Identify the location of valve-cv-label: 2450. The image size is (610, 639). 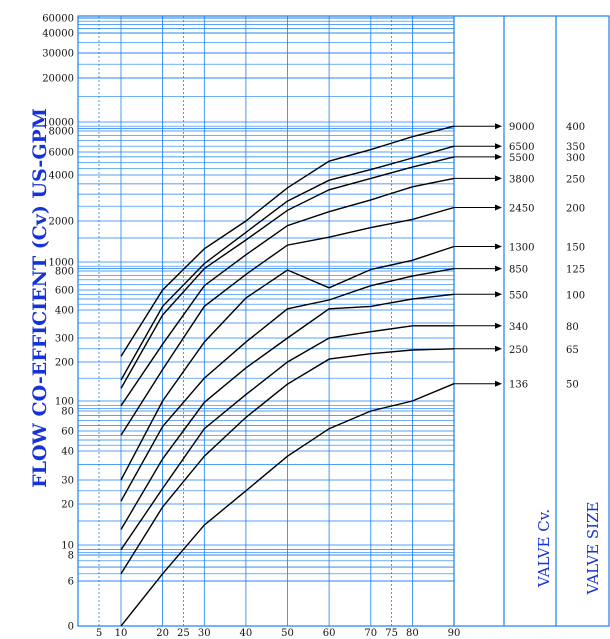
(521, 209).